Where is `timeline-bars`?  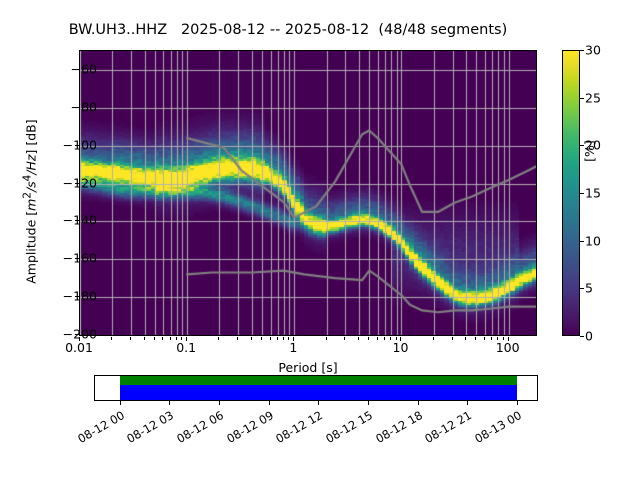
timeline-bars is located at coordinates (318, 388).